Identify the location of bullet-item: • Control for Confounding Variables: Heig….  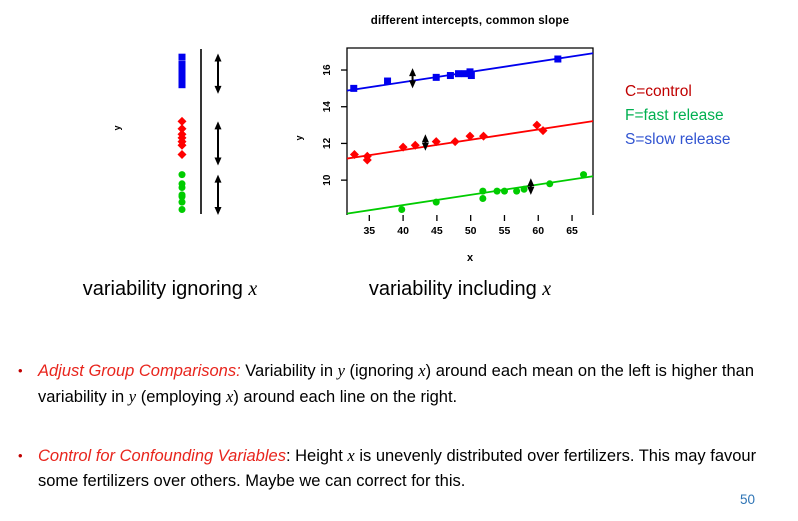
(397, 468).